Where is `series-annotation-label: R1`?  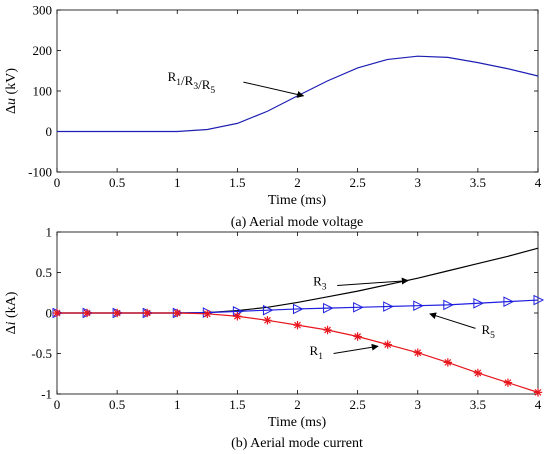 series-annotation-label: R1 is located at coordinates (317, 352).